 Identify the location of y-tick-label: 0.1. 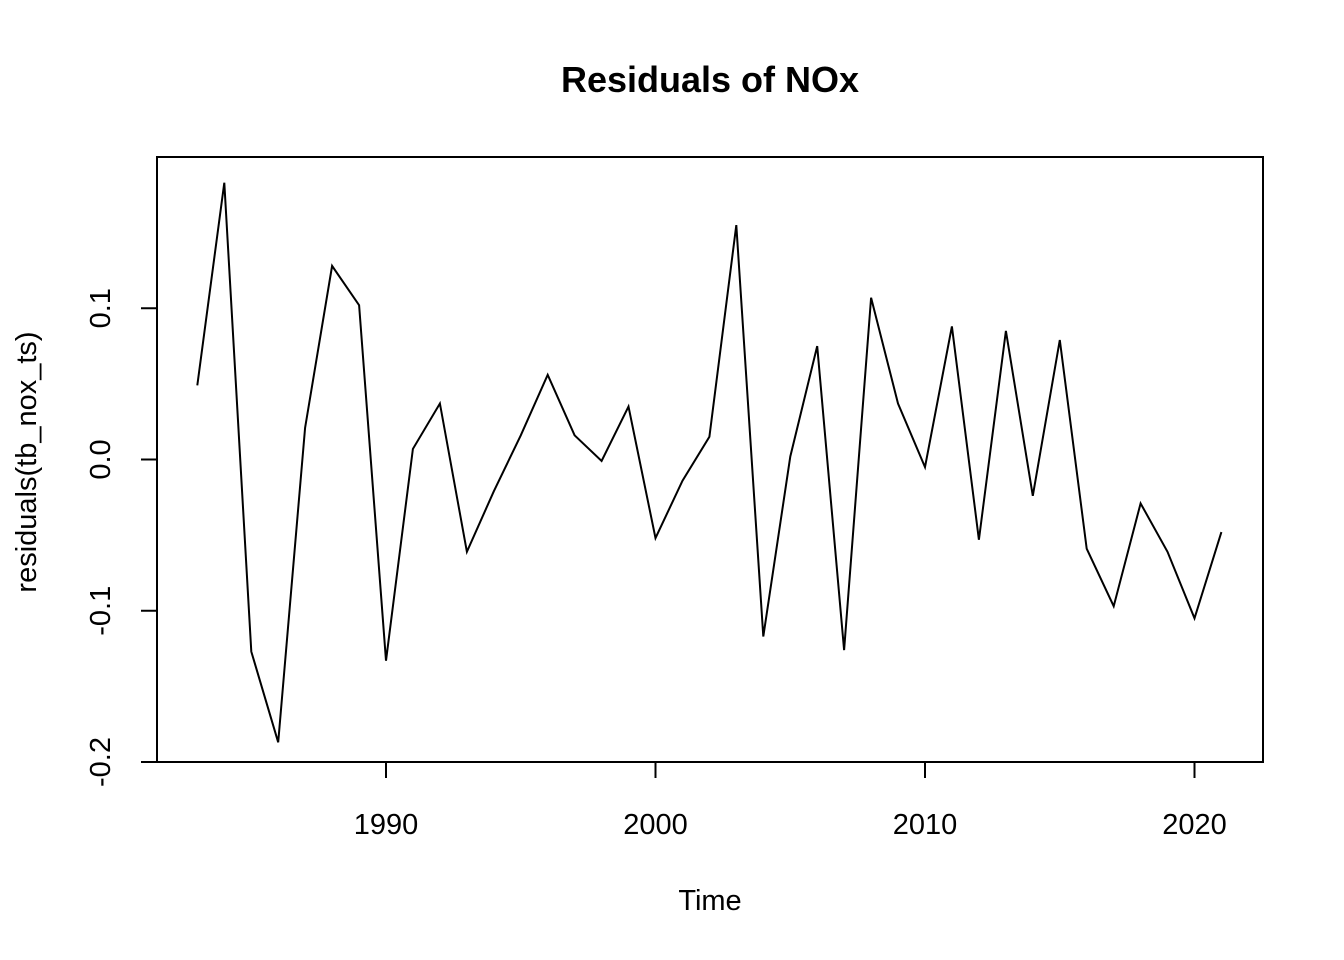
(101, 308).